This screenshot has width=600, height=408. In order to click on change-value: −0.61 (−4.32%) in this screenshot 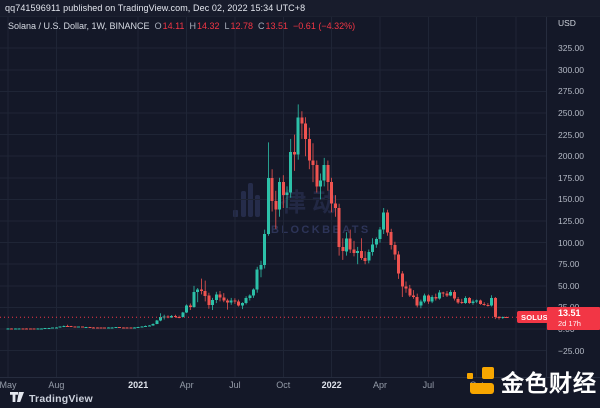, I will do `click(324, 26)`.